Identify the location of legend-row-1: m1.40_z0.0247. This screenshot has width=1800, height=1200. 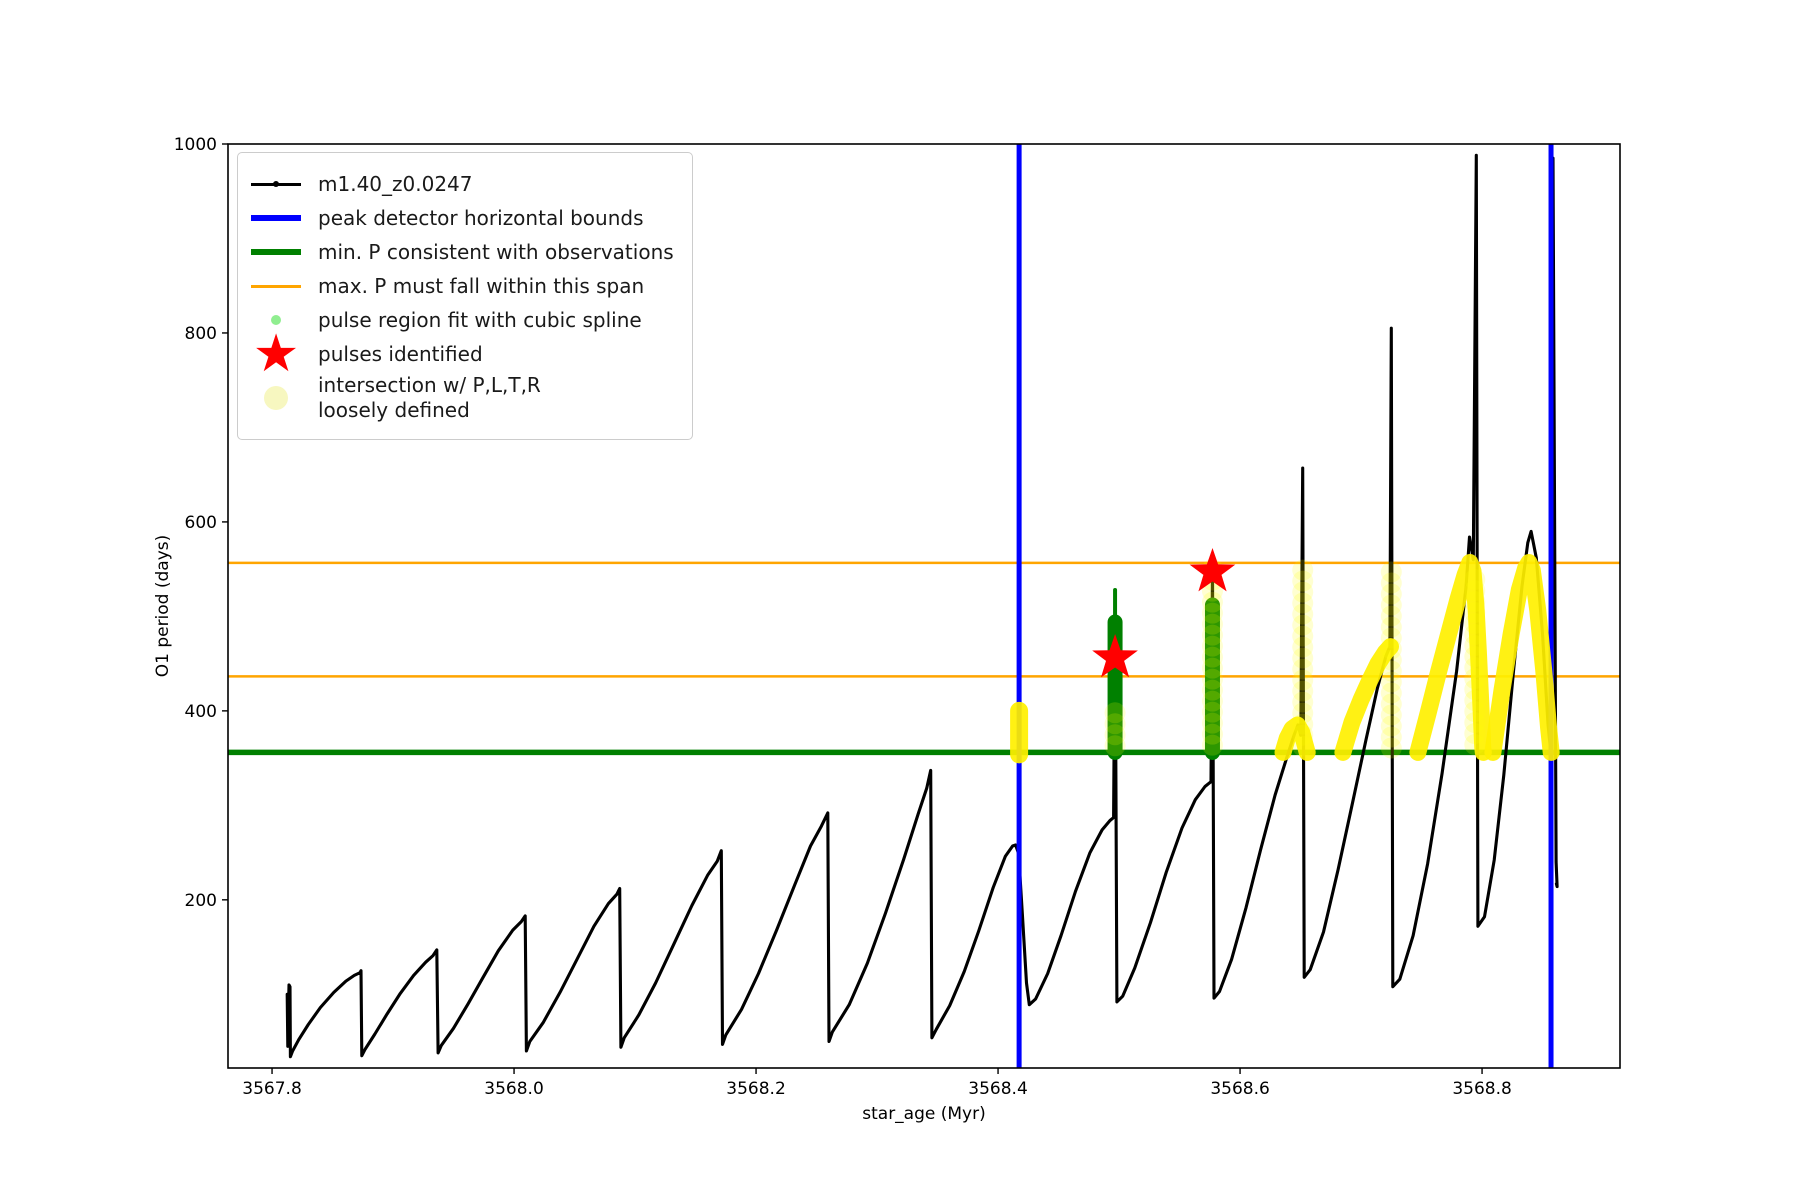
(462, 184).